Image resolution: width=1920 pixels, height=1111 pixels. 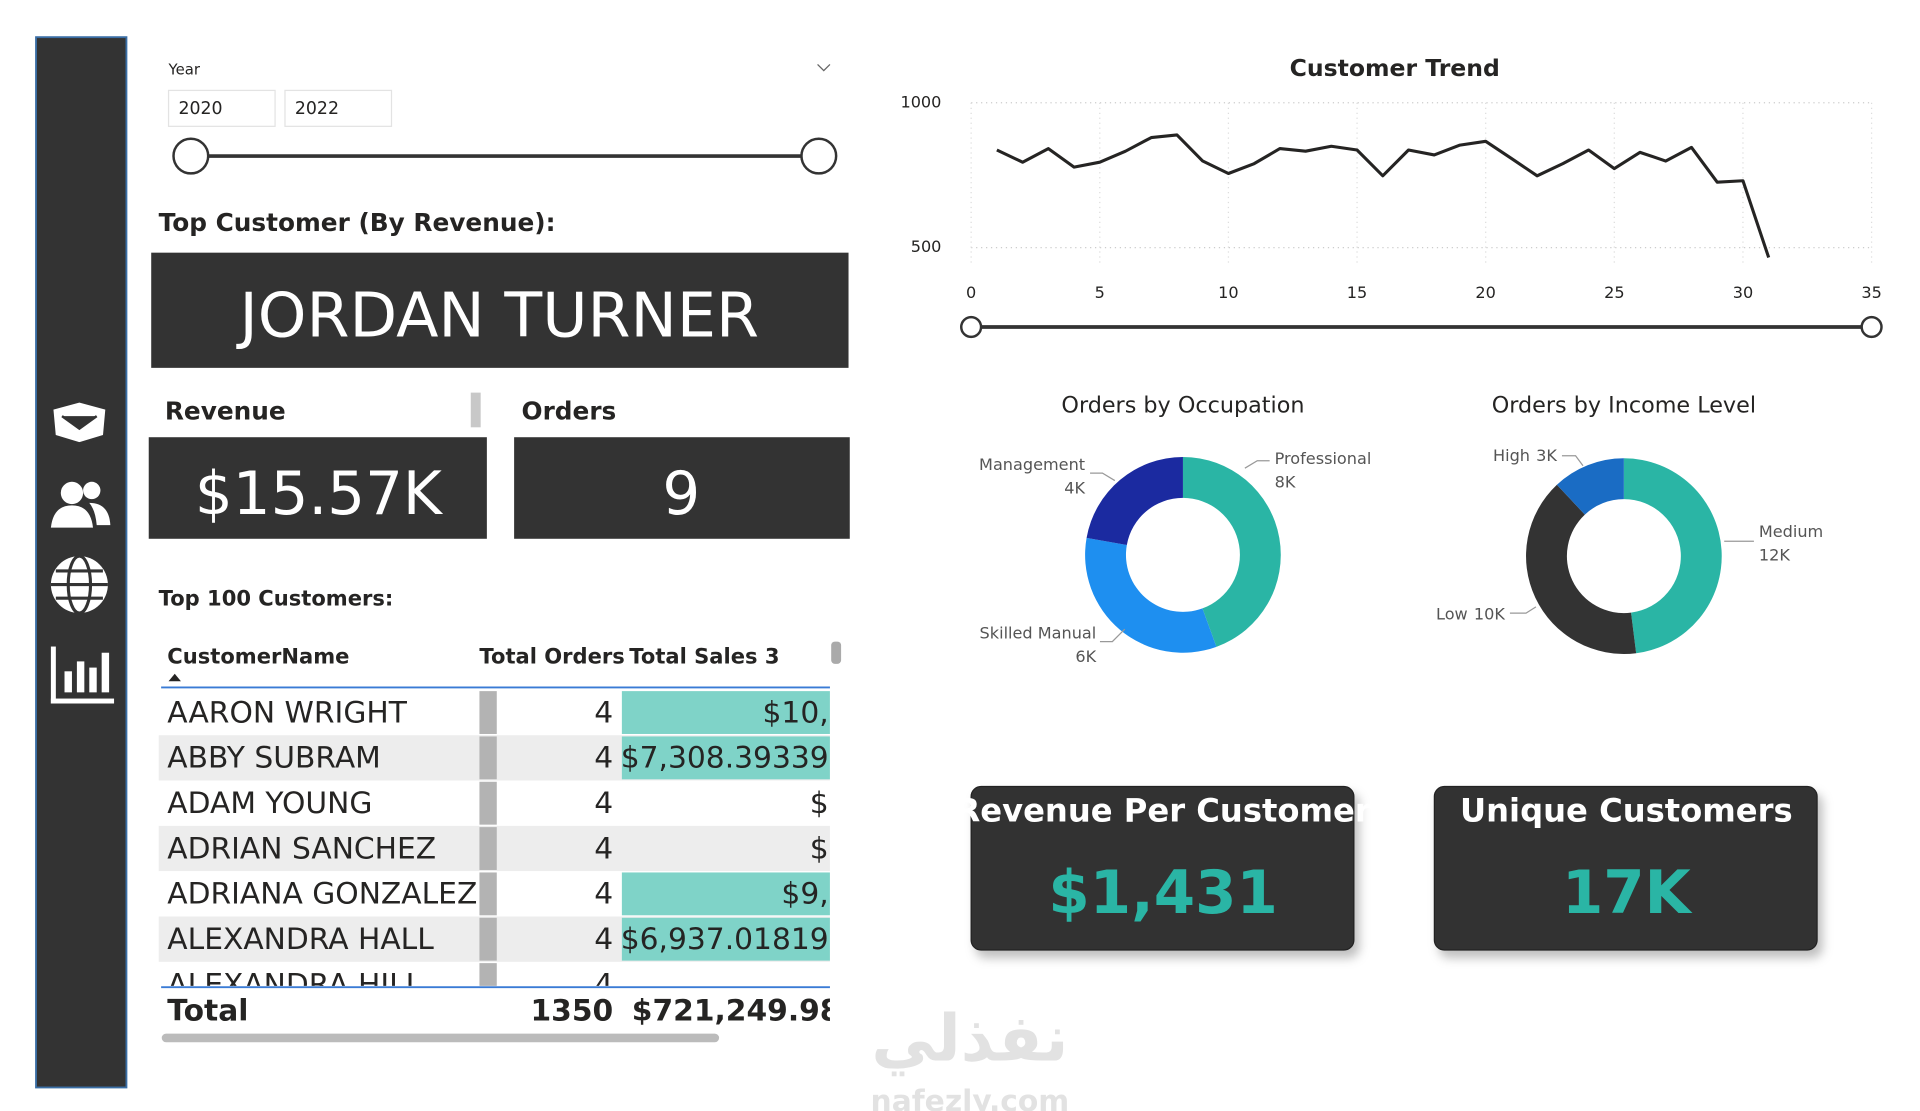 What do you see at coordinates (571, 1010) in the screenshot?
I see `total-orders: 1350` at bounding box center [571, 1010].